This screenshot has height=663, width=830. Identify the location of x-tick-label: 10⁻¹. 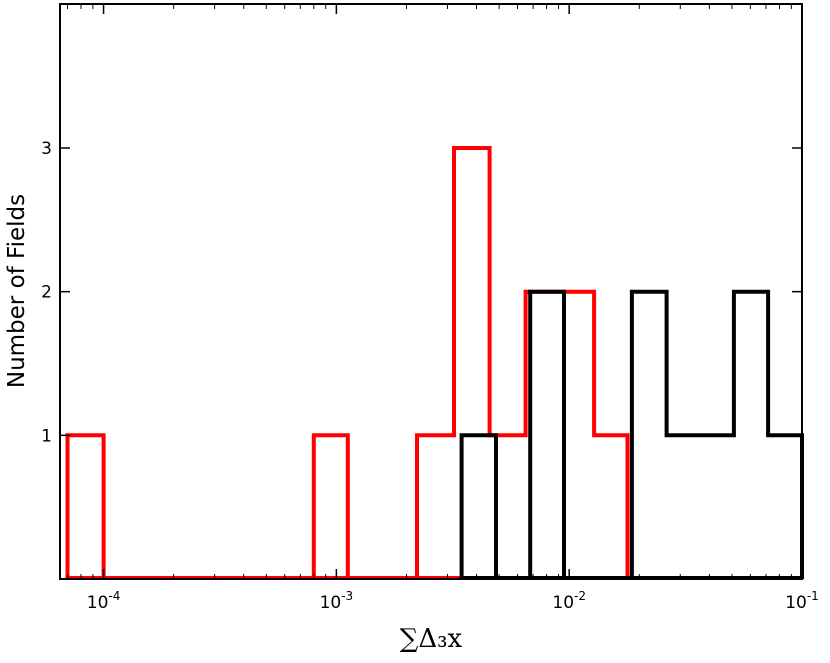
(802, 601).